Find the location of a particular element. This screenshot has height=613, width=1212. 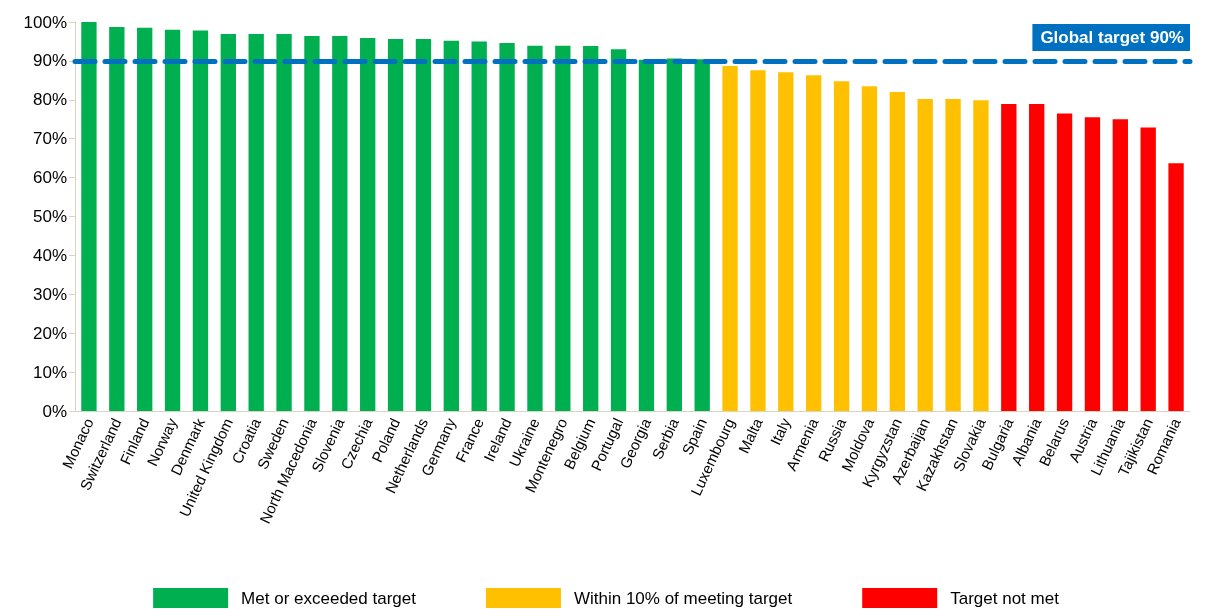

legend-label: Met or exceeded target is located at coordinates (329, 598).